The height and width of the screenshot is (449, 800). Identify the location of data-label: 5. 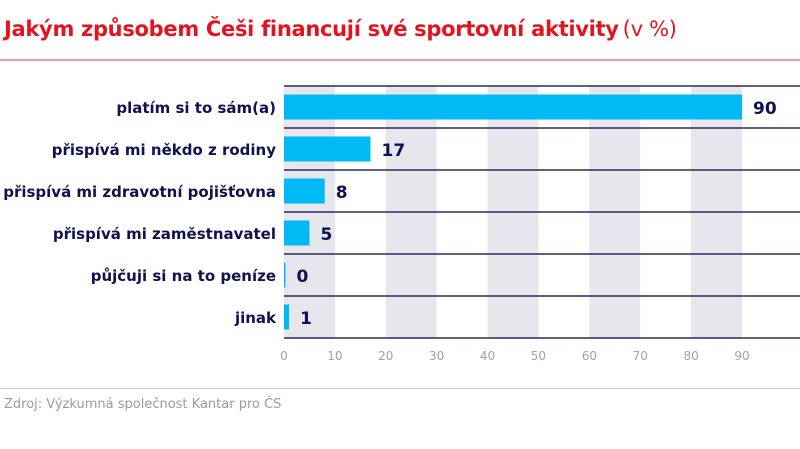
(326, 235).